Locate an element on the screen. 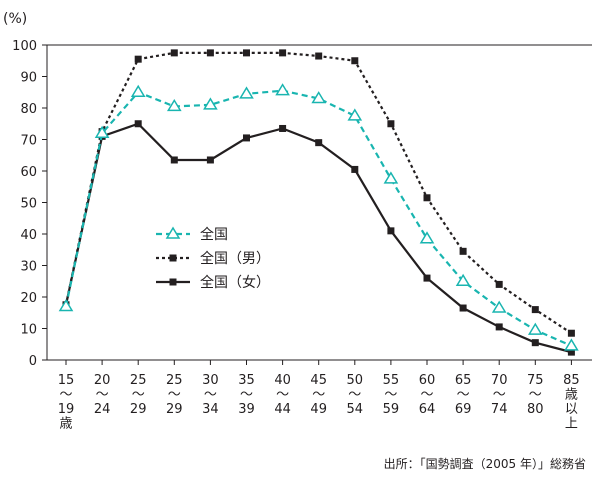  x-tick-label-line: 74 is located at coordinates (499, 409).